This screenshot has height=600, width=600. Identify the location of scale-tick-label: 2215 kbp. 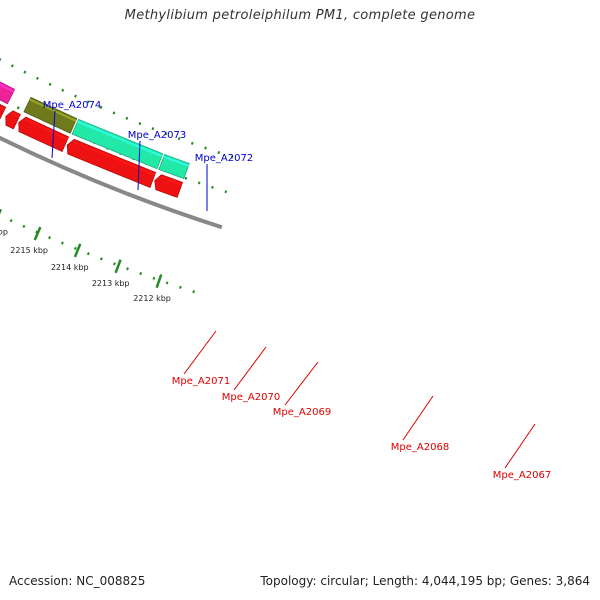
(29, 250).